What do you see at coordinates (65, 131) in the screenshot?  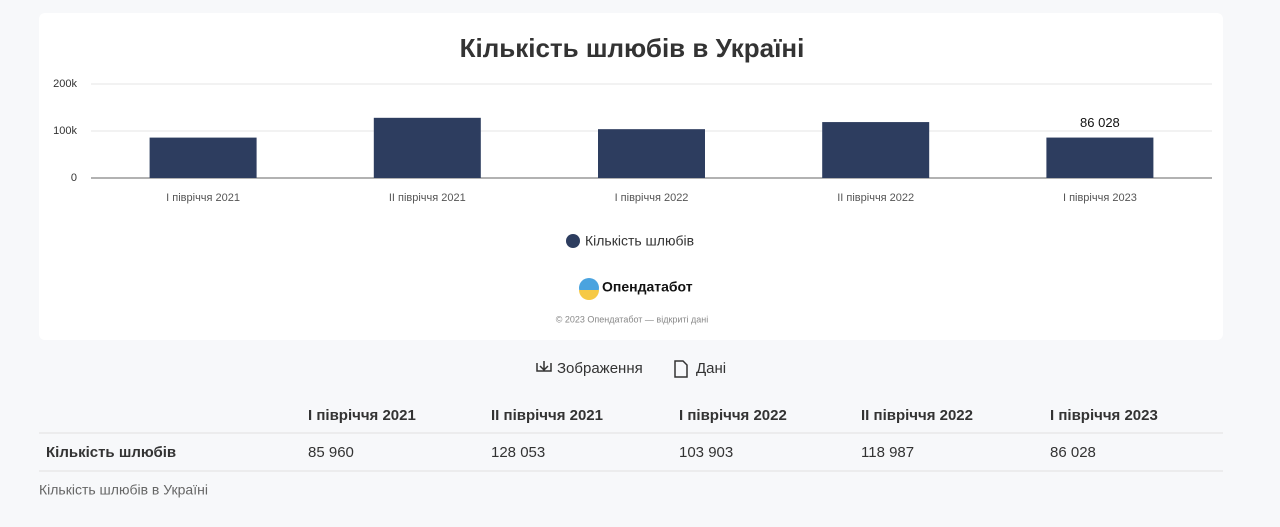 I see `y-tick-label: 100k` at bounding box center [65, 131].